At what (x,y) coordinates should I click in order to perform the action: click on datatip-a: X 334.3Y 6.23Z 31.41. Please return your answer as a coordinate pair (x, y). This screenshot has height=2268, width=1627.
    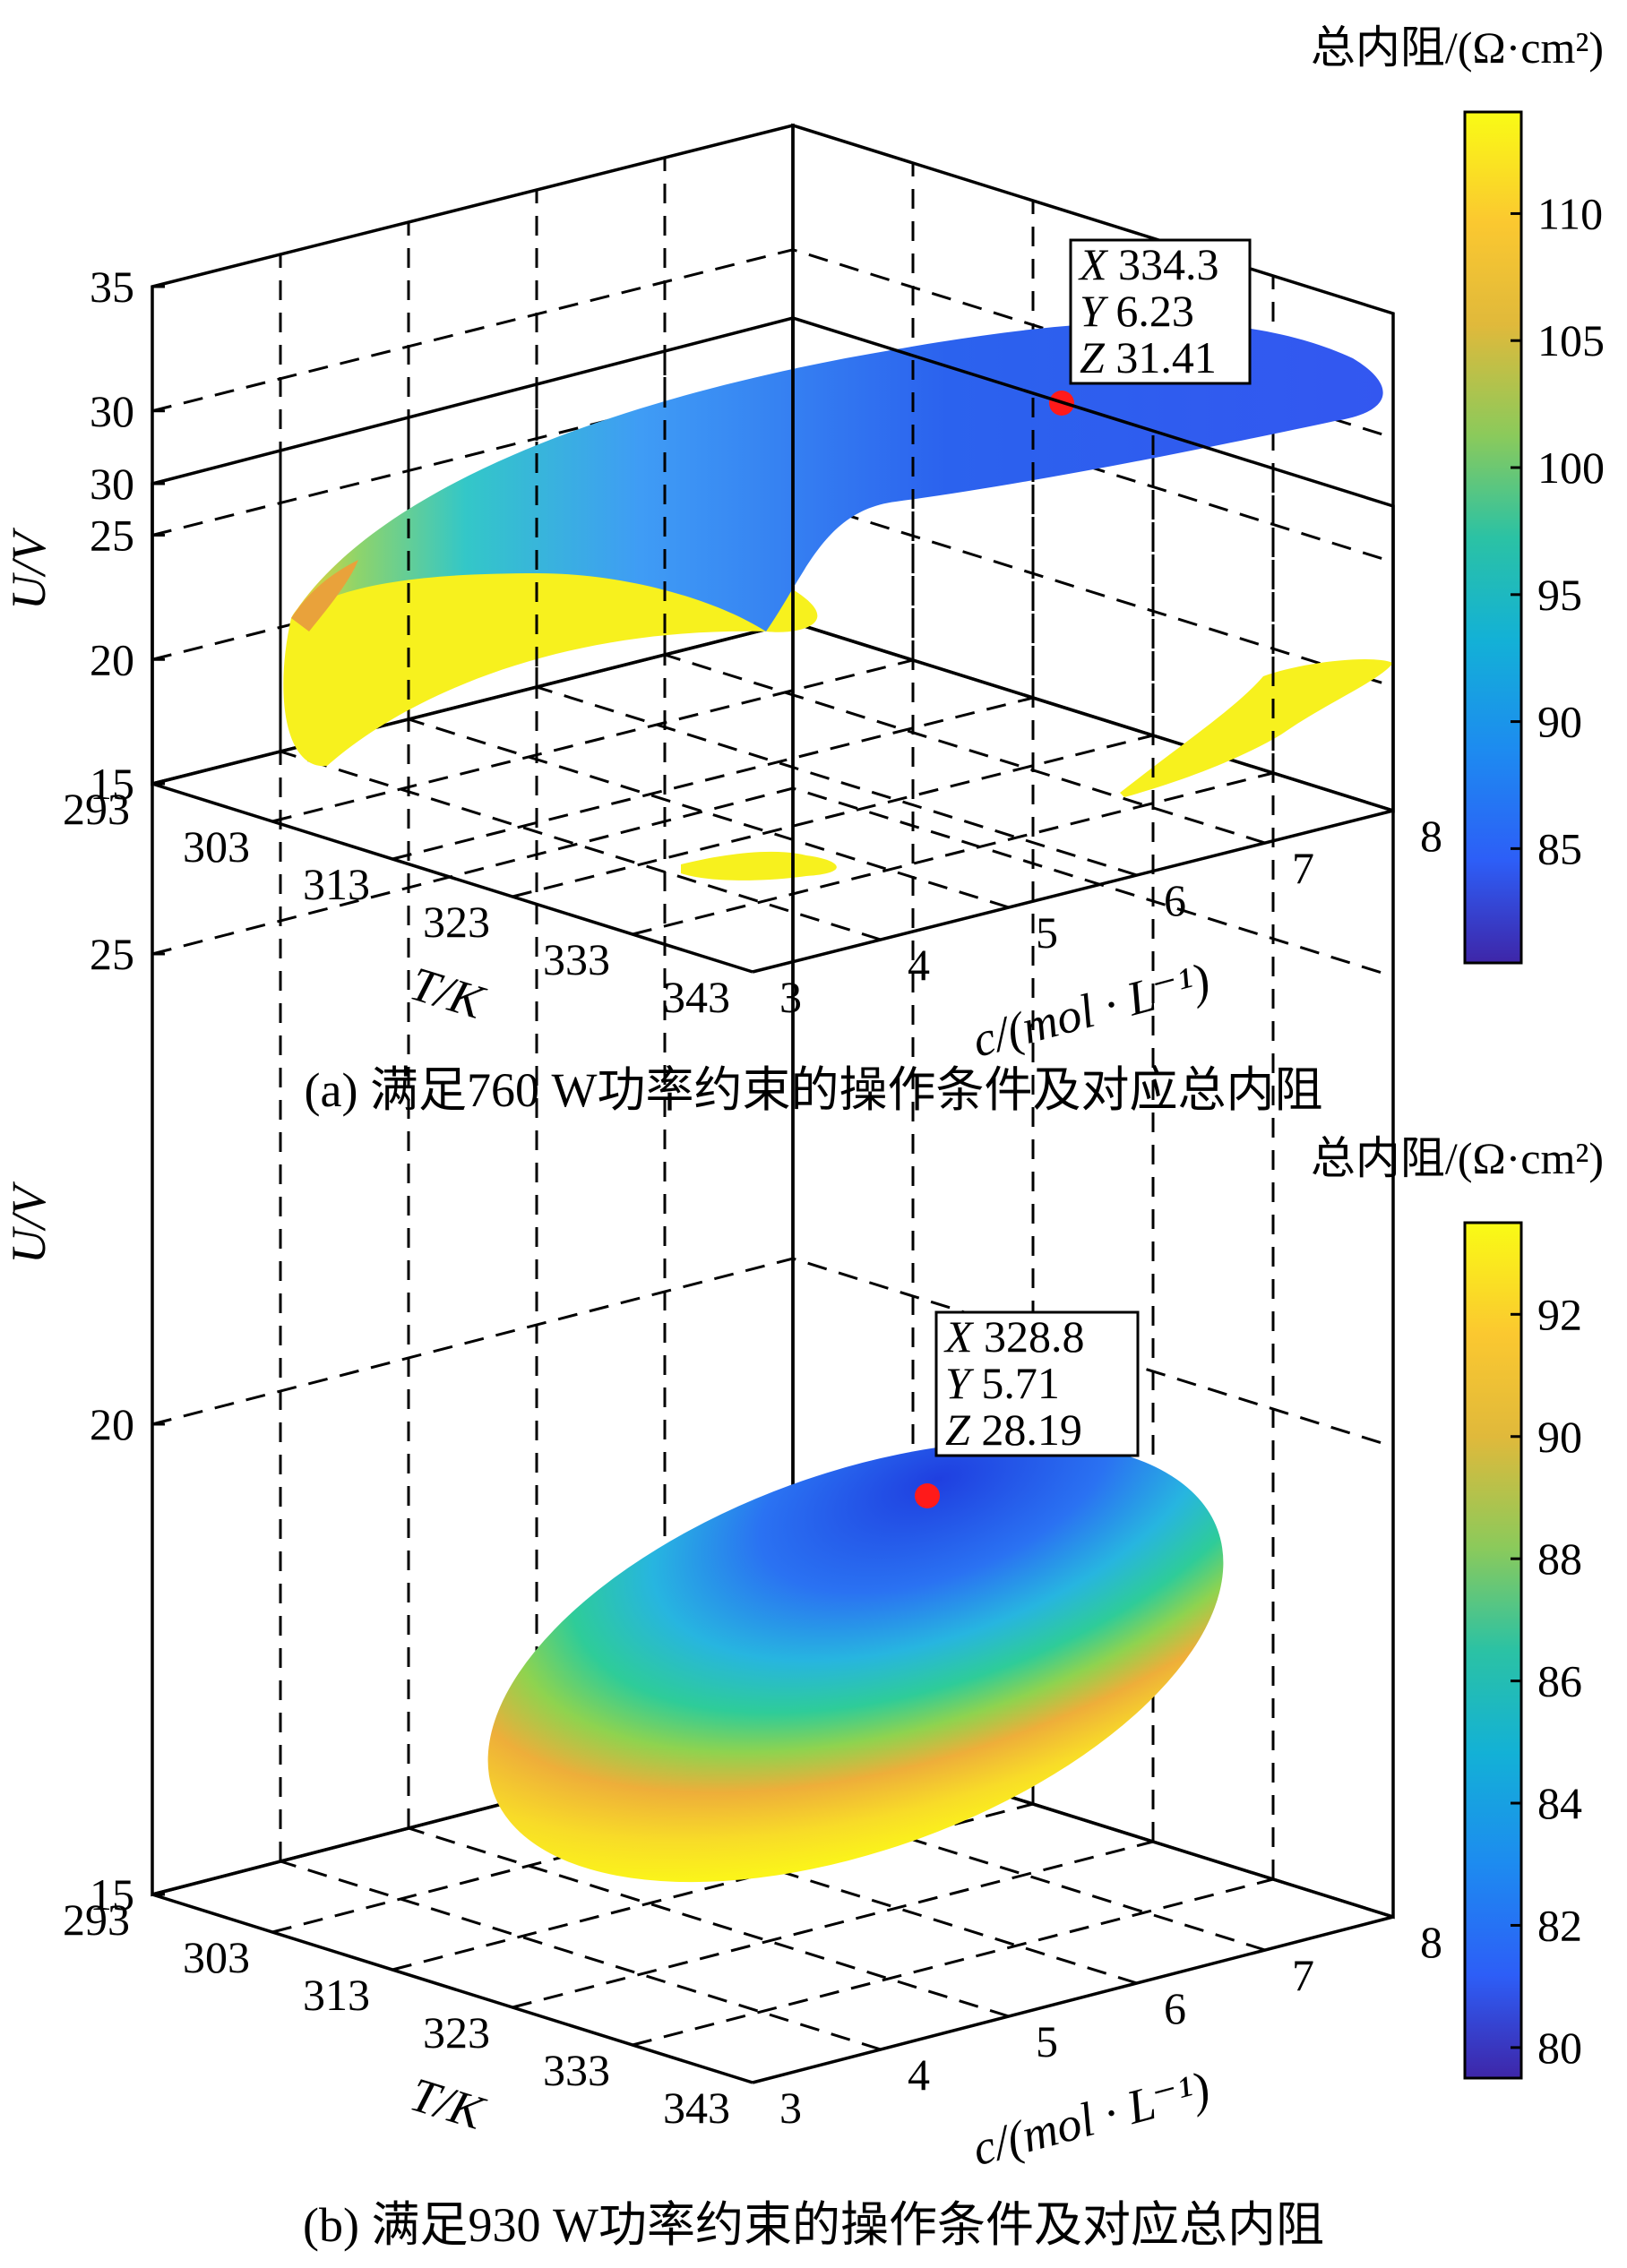
    Looking at the image, I should click on (1150, 327).